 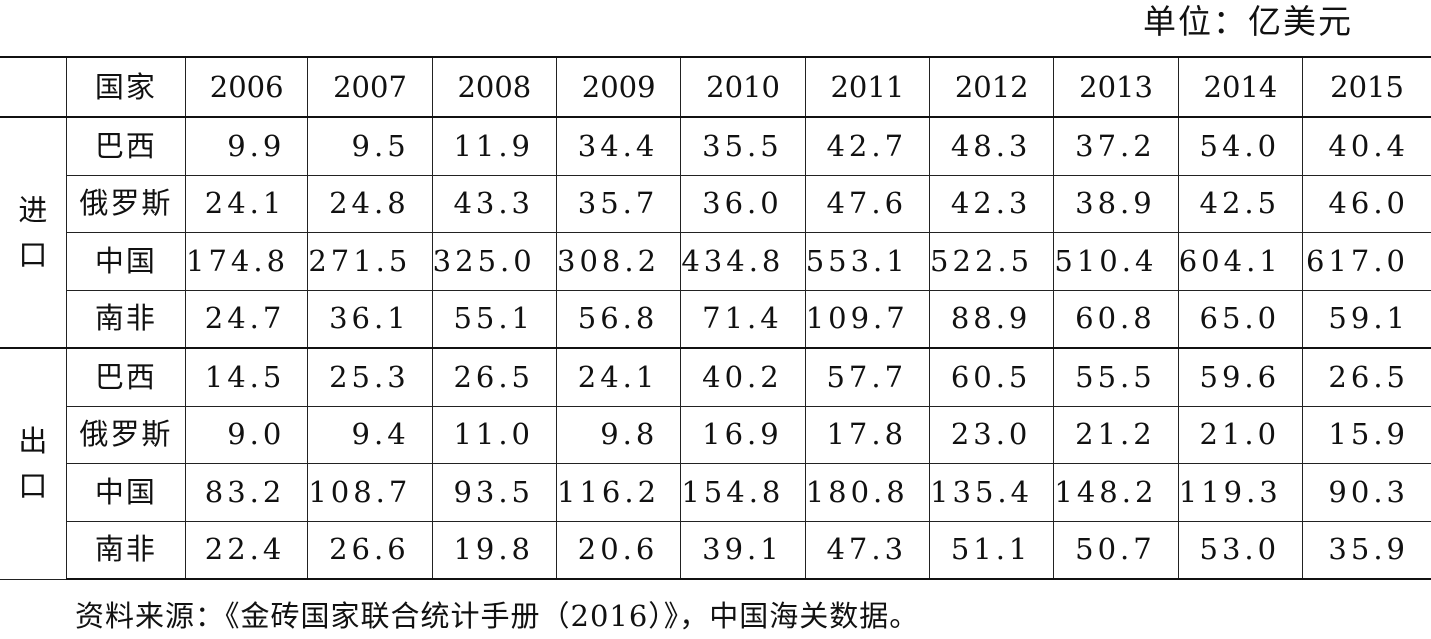 I want to click on value-cell: 57.7, so click(x=867, y=377).